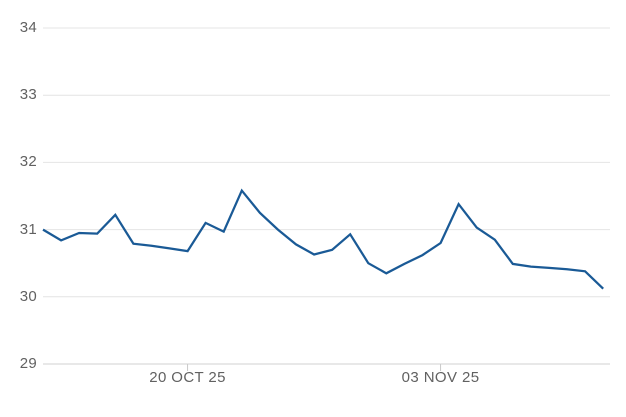 This screenshot has height=417, width=626. What do you see at coordinates (28, 162) in the screenshot?
I see `y-axis-label: 32` at bounding box center [28, 162].